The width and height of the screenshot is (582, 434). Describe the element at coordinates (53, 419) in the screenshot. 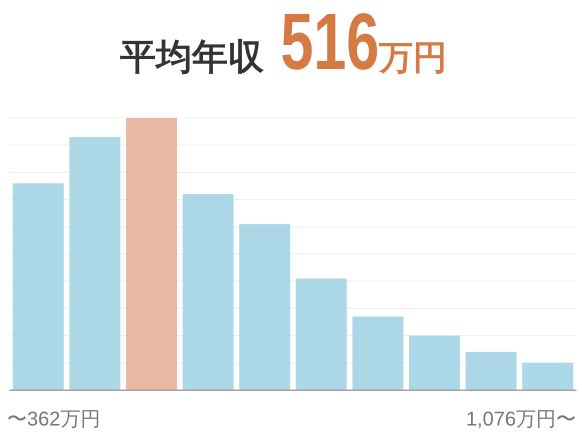

I see `x-tick-label: 〜362万円` at that location.